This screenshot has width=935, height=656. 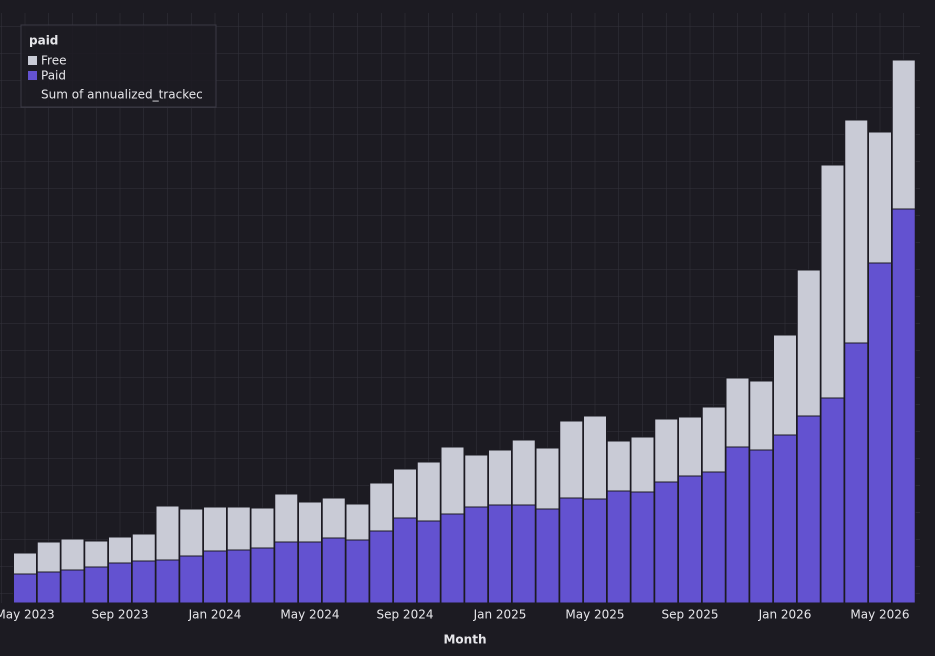 I want to click on legend-note: Sum of annualized_trackec, so click(x=122, y=95).